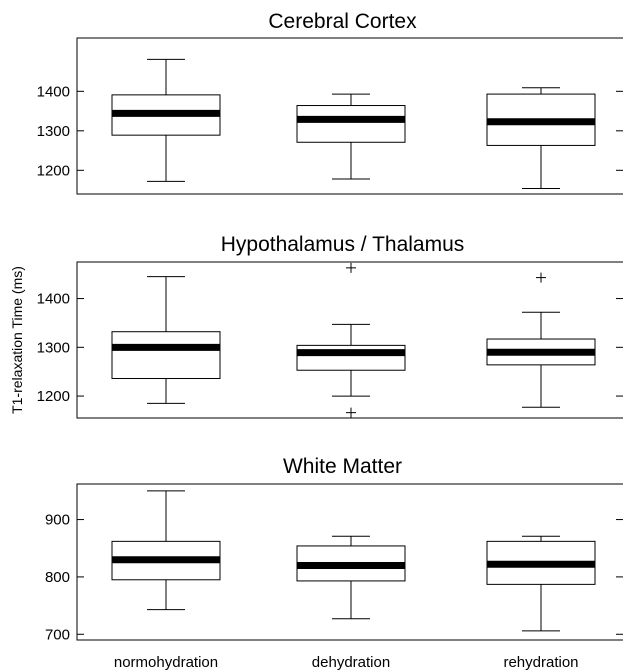 This screenshot has width=623, height=672. What do you see at coordinates (57, 577) in the screenshot?
I see `y-tick-label: 800` at bounding box center [57, 577].